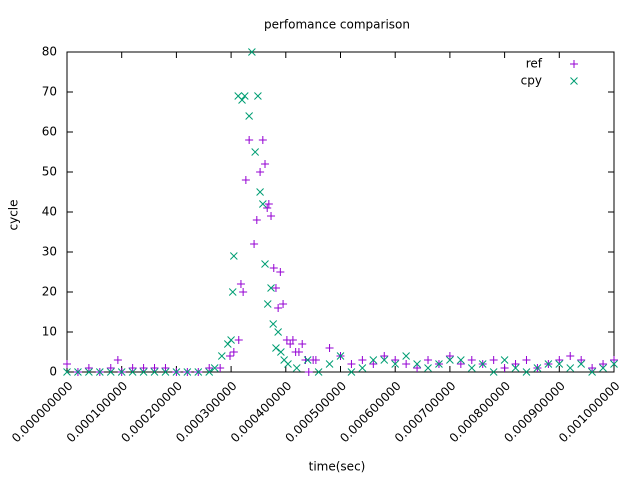 This screenshot has width=640, height=480. I want to click on y-tick-label: 20, so click(49, 292).